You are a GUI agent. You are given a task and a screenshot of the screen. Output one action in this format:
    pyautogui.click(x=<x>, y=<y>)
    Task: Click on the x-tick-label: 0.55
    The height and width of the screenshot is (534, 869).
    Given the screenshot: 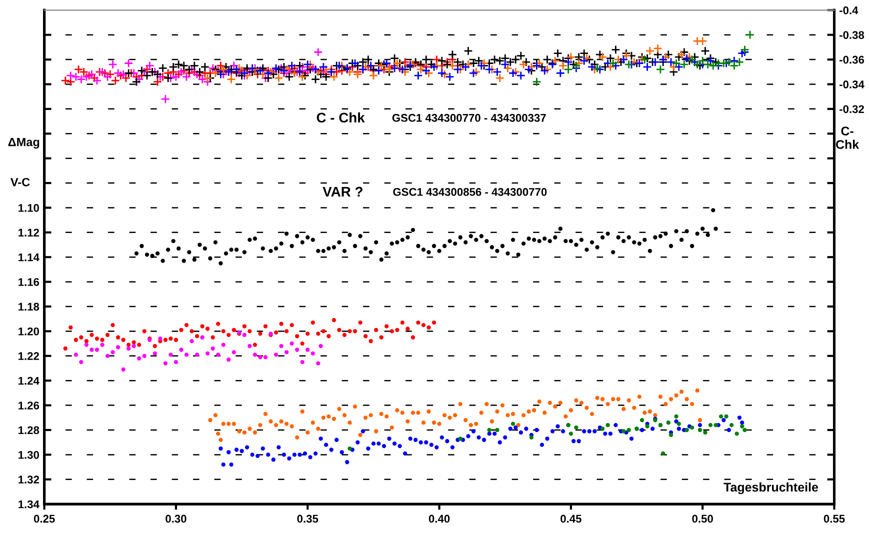 What is the action you would take?
    pyautogui.click(x=834, y=518)
    